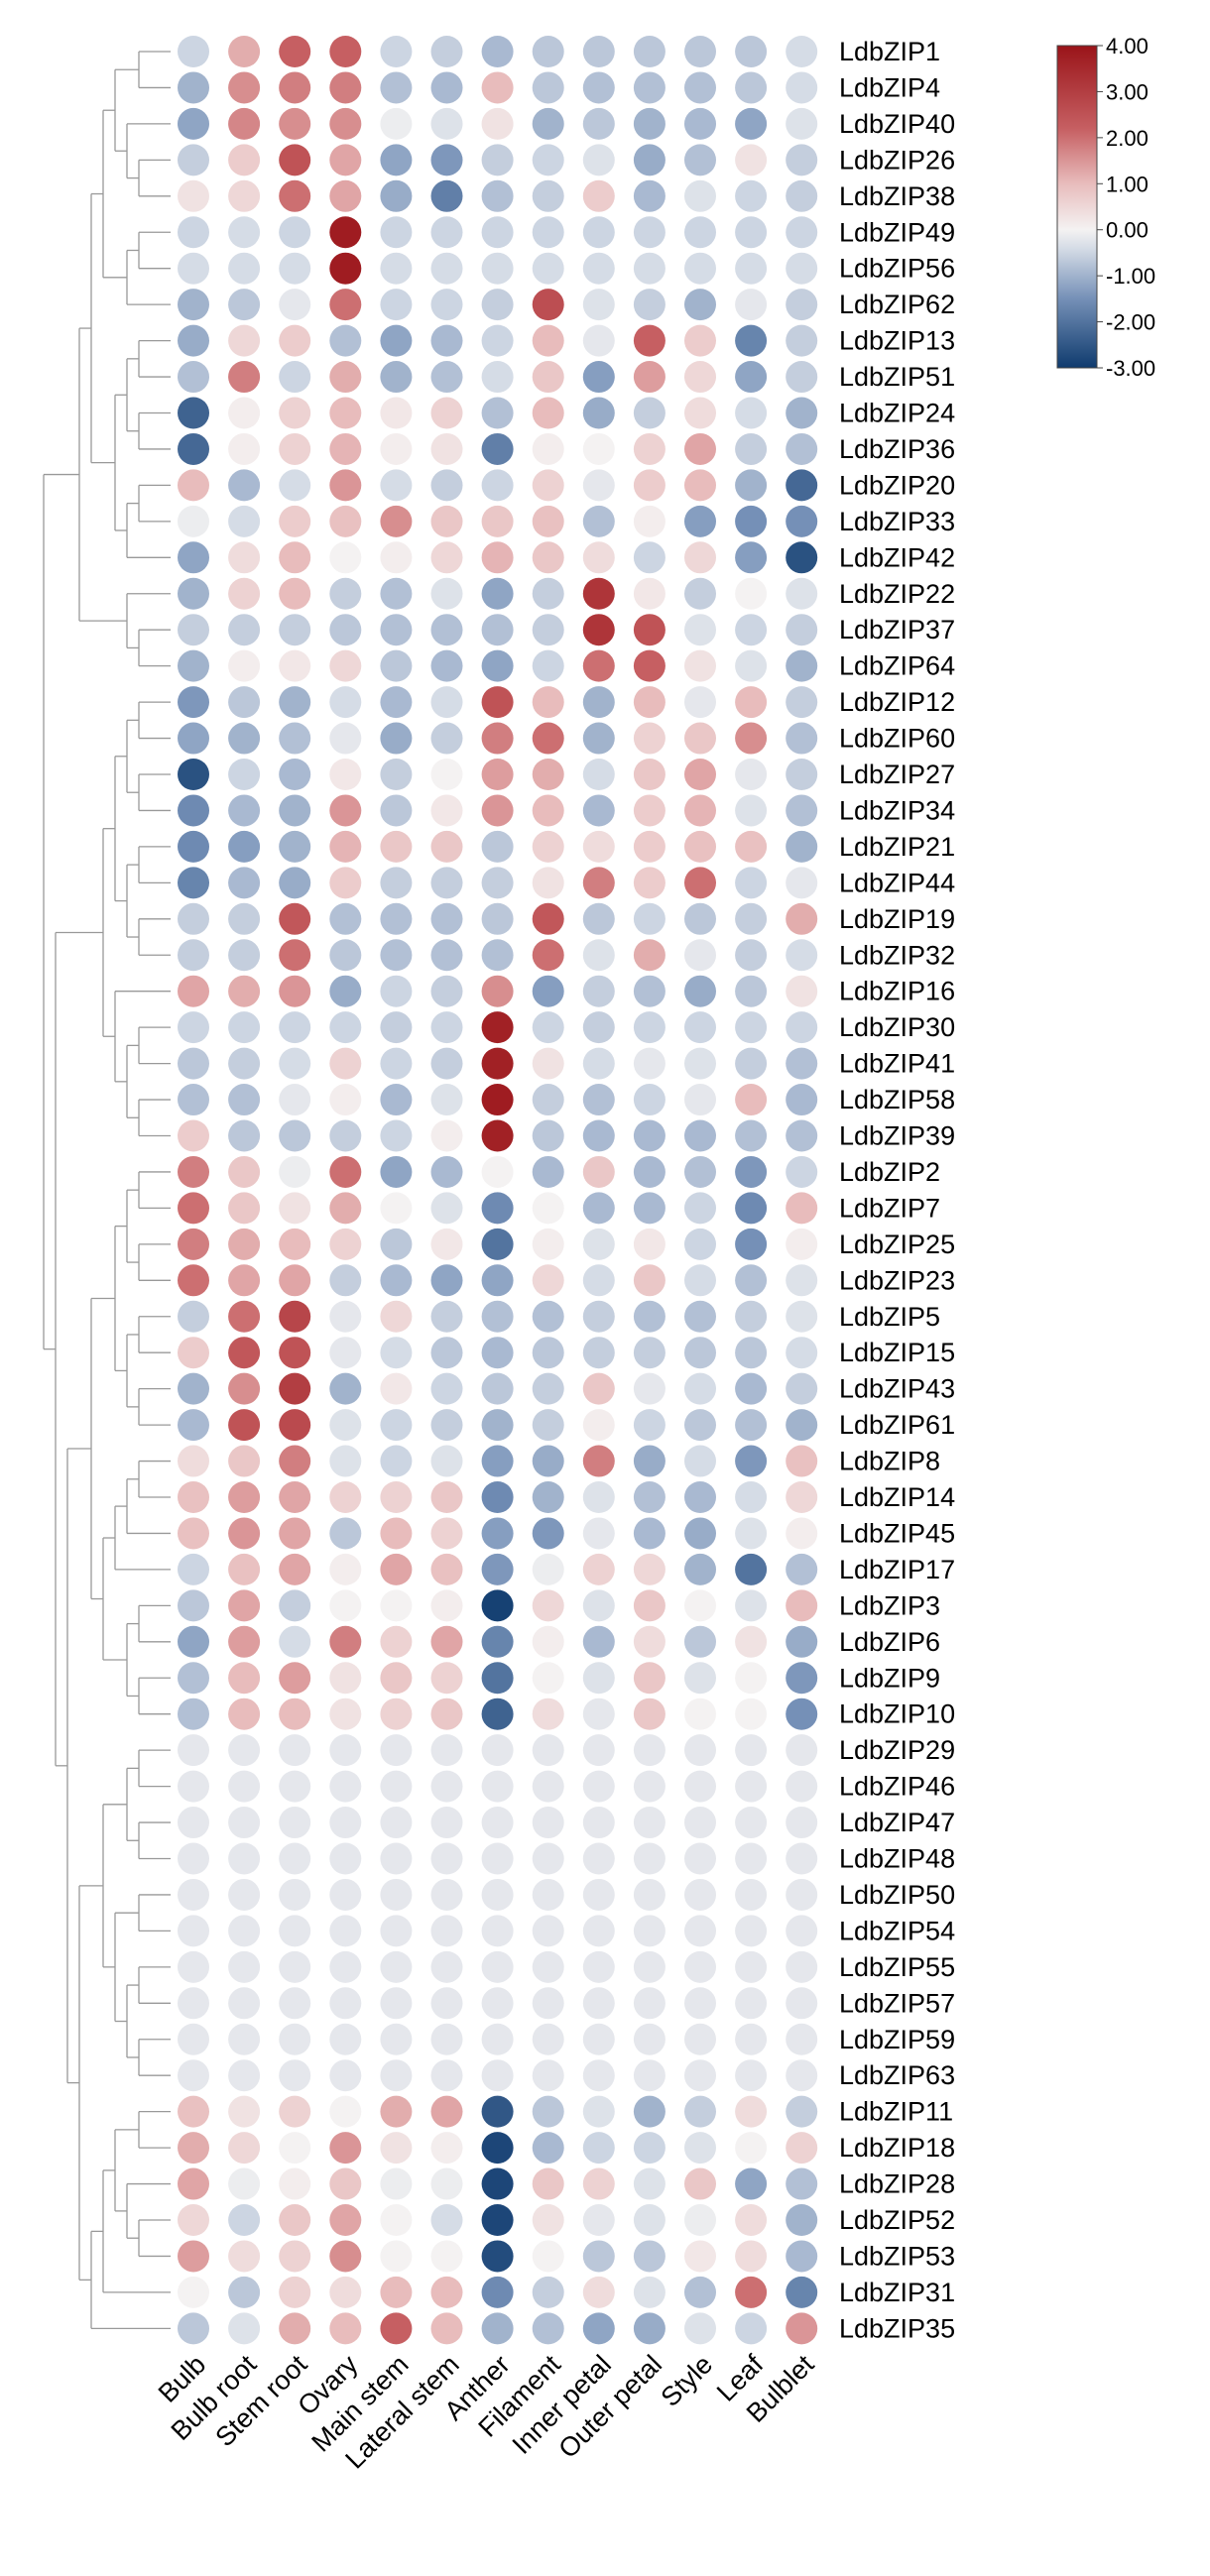 This screenshot has width=1210, height=2576. I want to click on row-label: LdbZIP19, so click(897, 919).